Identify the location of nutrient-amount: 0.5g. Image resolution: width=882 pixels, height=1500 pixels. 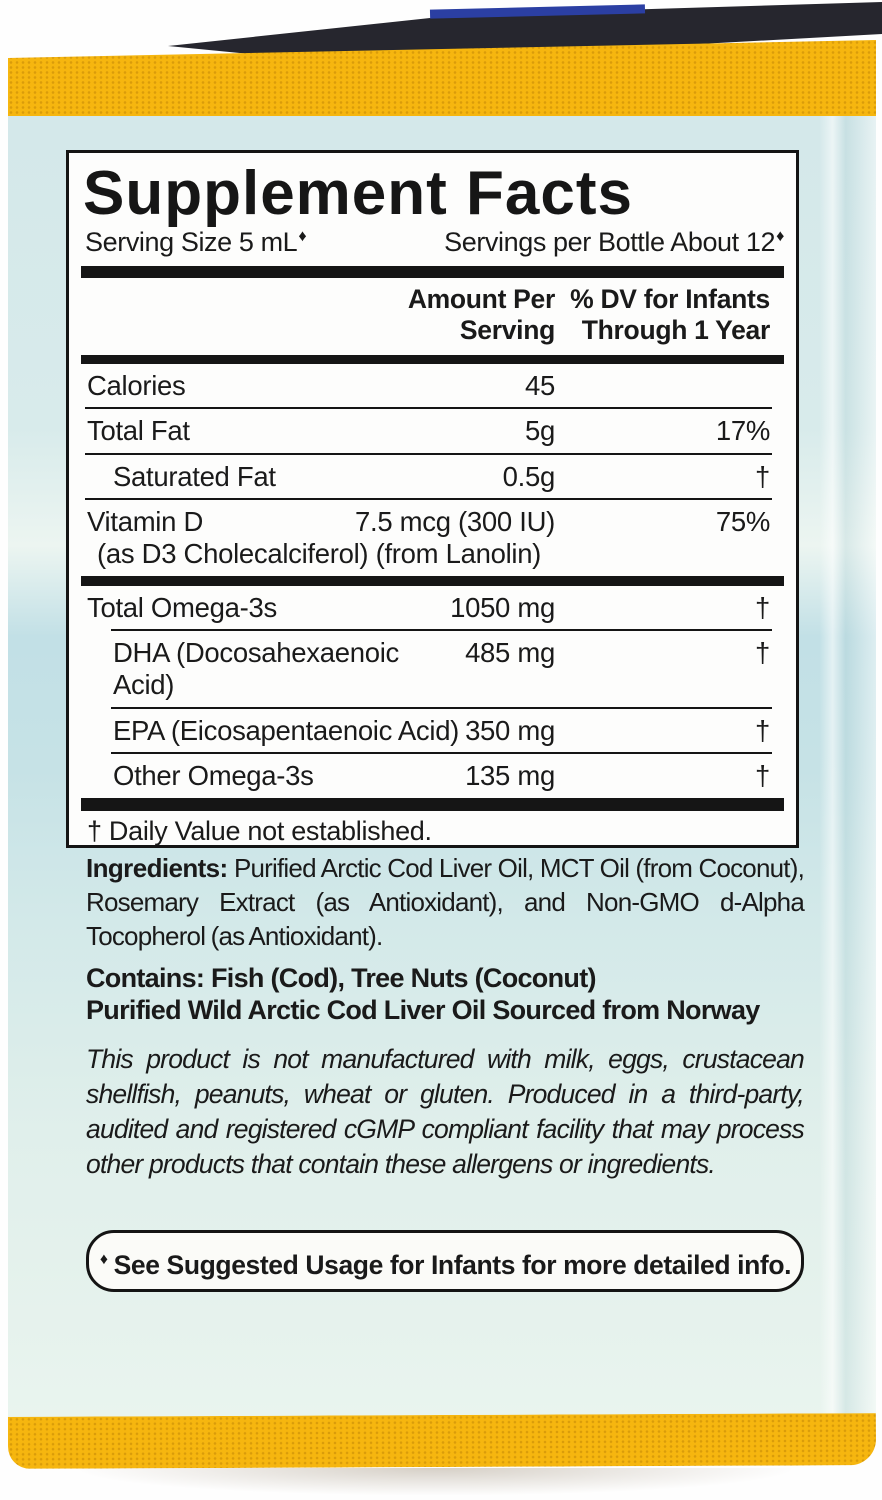
(529, 476).